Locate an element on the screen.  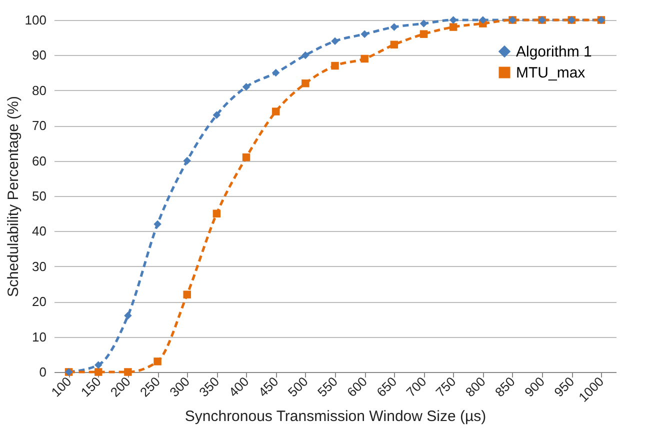
y-tick-label: 0 is located at coordinates (42, 372).